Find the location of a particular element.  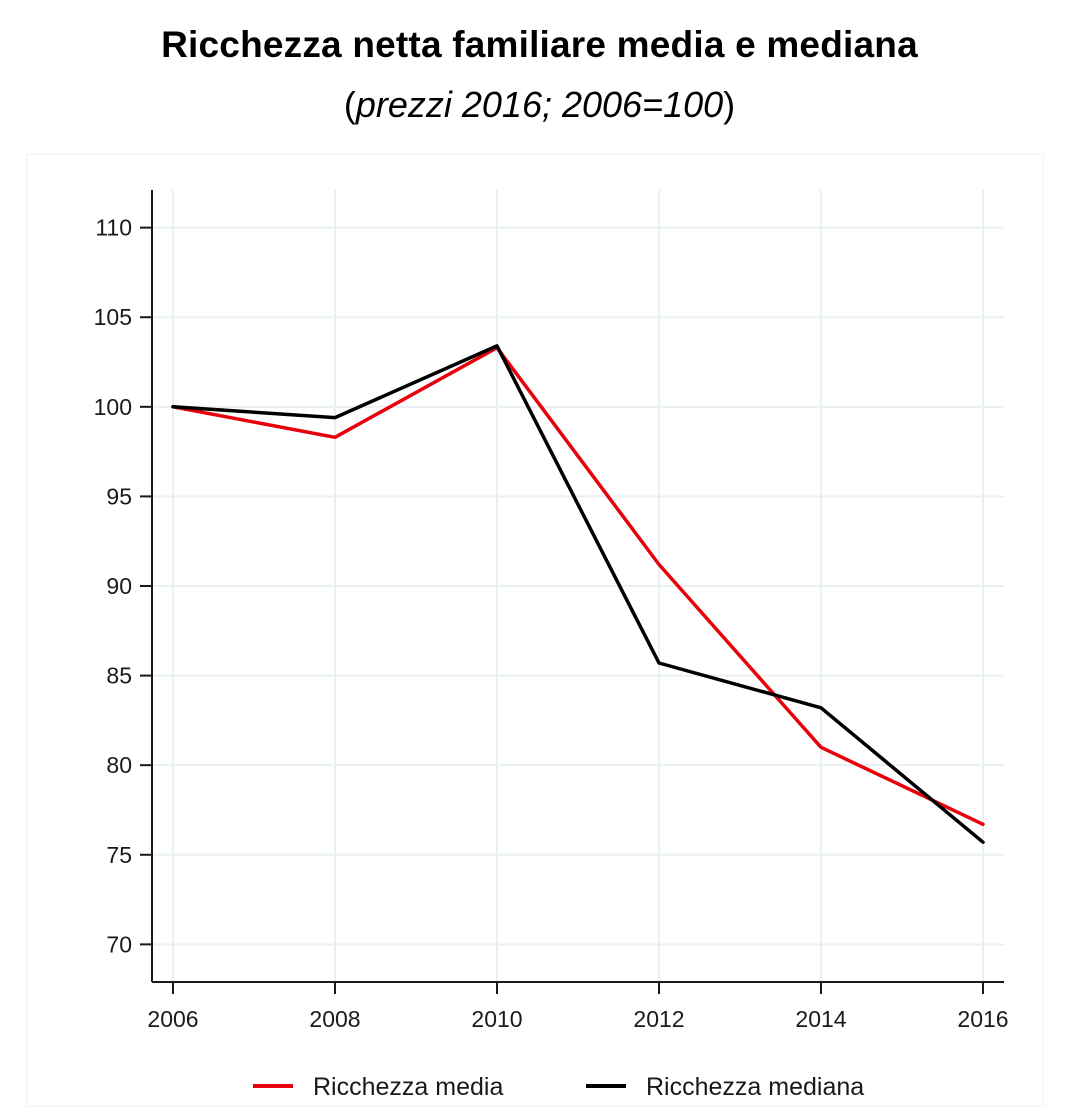

x-tick-label: 2012 is located at coordinates (658, 1019).